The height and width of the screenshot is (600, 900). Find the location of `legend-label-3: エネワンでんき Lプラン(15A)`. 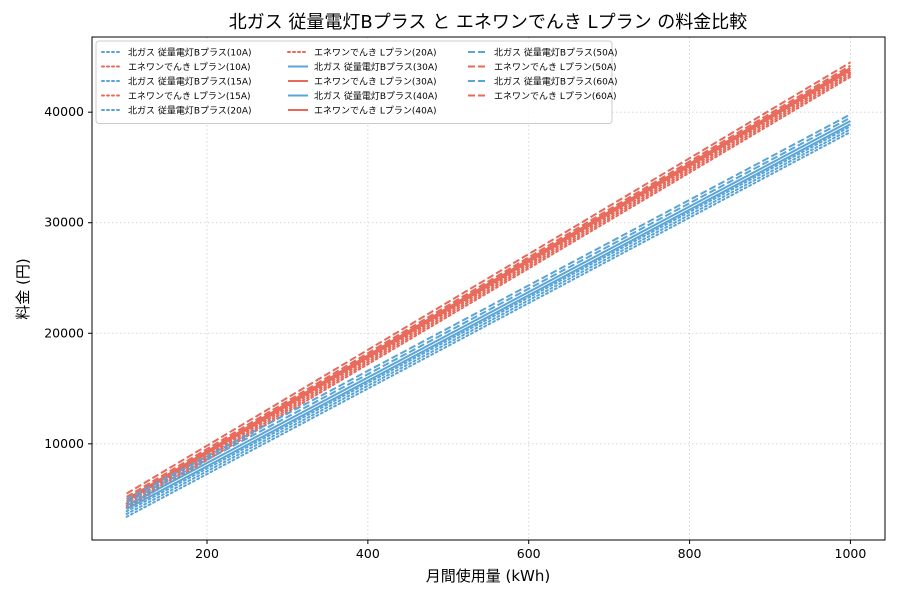

legend-label-3: エネワンでんき Lプラン(15A) is located at coordinates (189, 96).